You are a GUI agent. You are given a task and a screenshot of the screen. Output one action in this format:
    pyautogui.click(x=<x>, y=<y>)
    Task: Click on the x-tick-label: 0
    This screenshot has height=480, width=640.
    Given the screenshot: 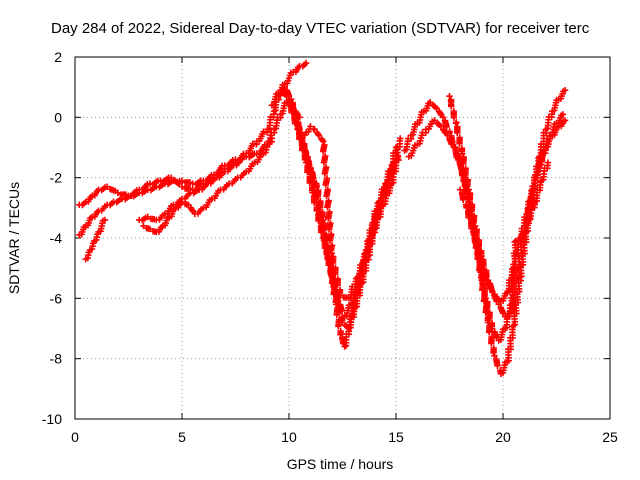 What is the action you would take?
    pyautogui.click(x=75, y=437)
    